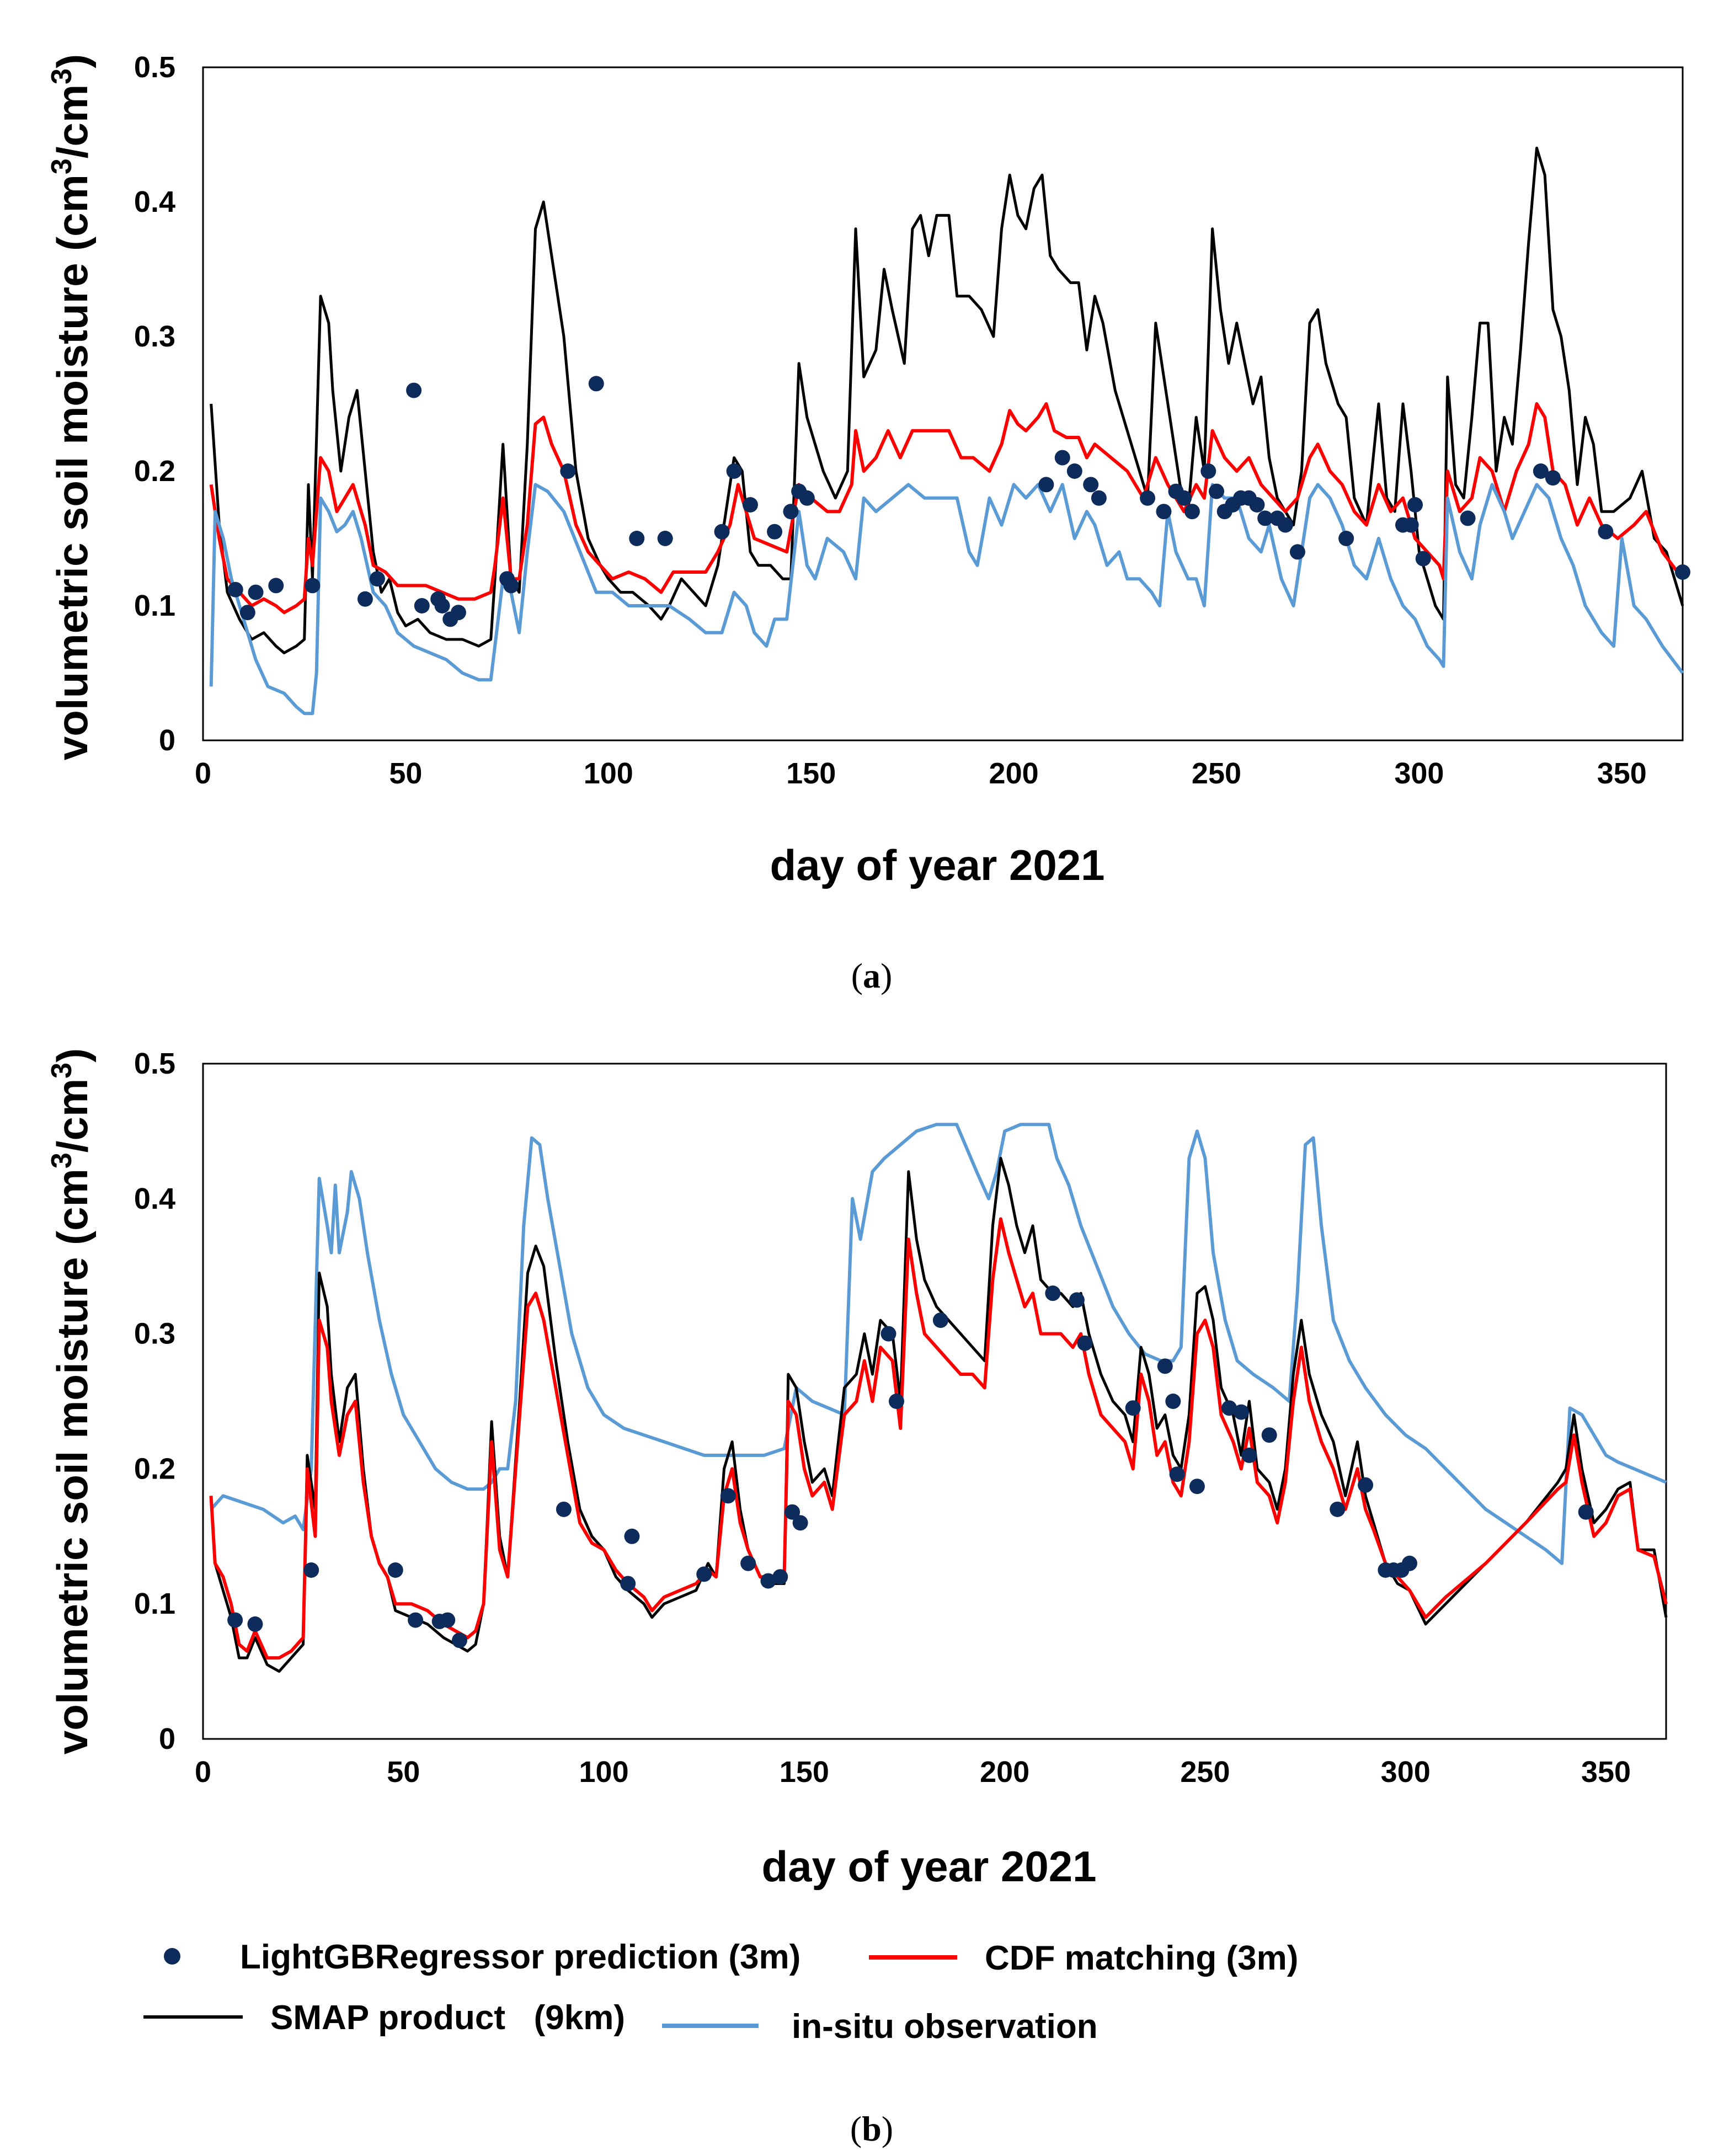  I want to click on y-tick-label: 0.2, so click(154, 471).